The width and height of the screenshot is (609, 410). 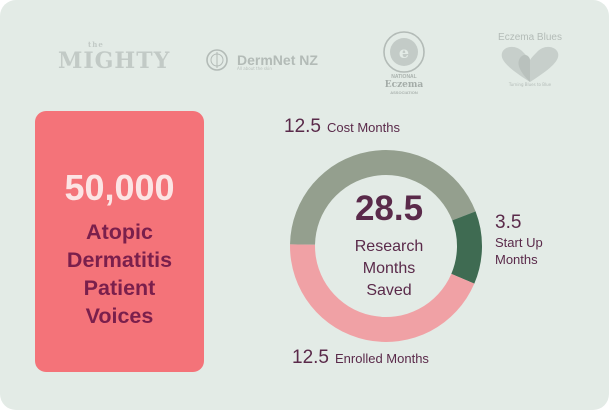 I want to click on patient-voices-description: Atopic Dermatitis Patient Voices, so click(x=119, y=274).